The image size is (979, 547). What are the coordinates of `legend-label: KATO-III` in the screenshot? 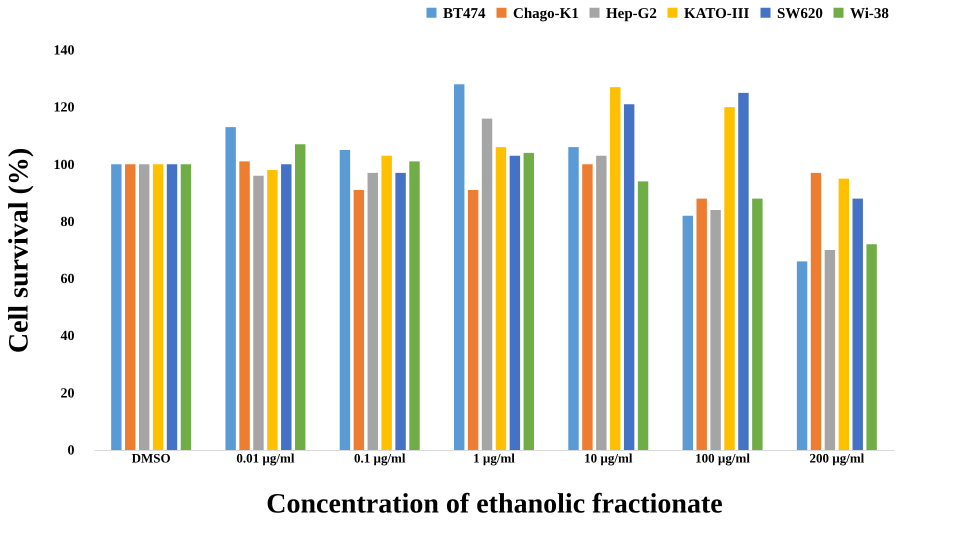 It's located at (717, 14).